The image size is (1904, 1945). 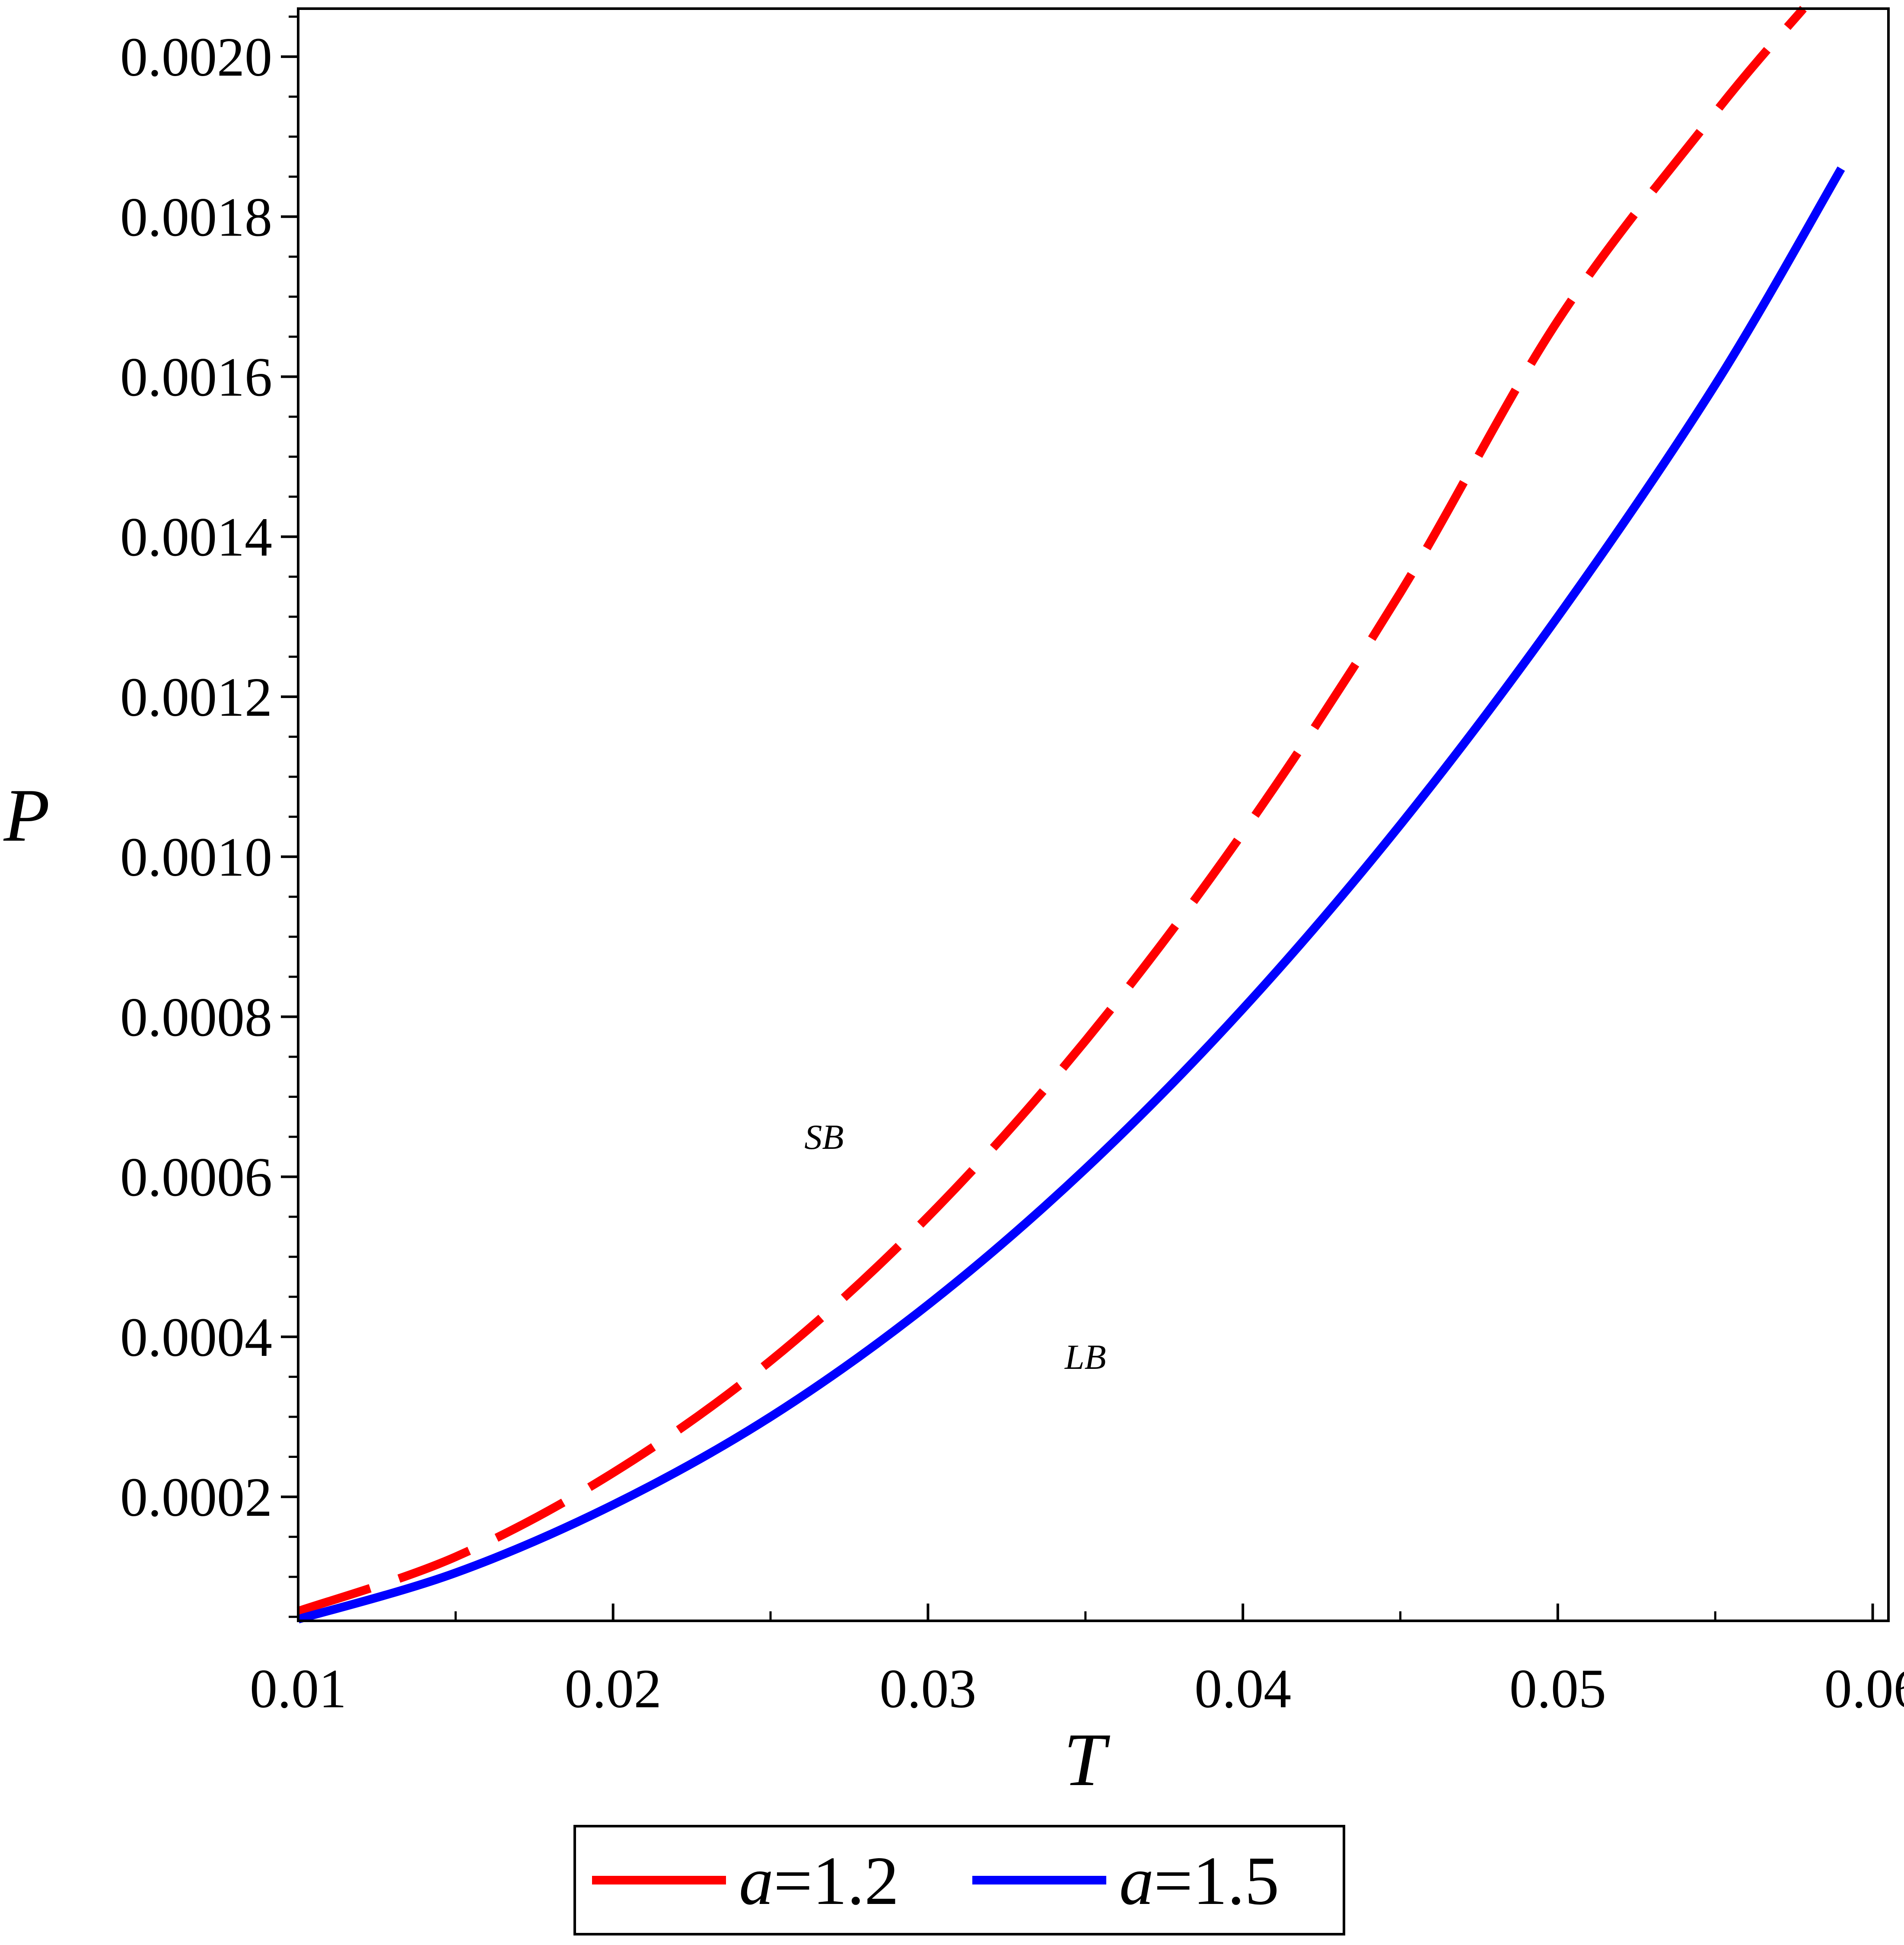 I want to click on legend-label-1: a=1.2, so click(x=819, y=1881).